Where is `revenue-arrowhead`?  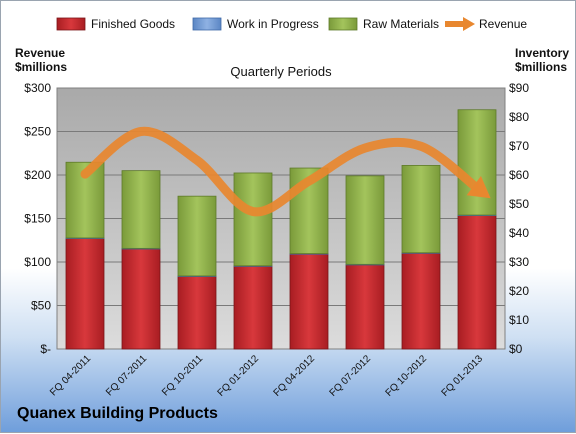
revenue-arrowhead is located at coordinates (478, 187).